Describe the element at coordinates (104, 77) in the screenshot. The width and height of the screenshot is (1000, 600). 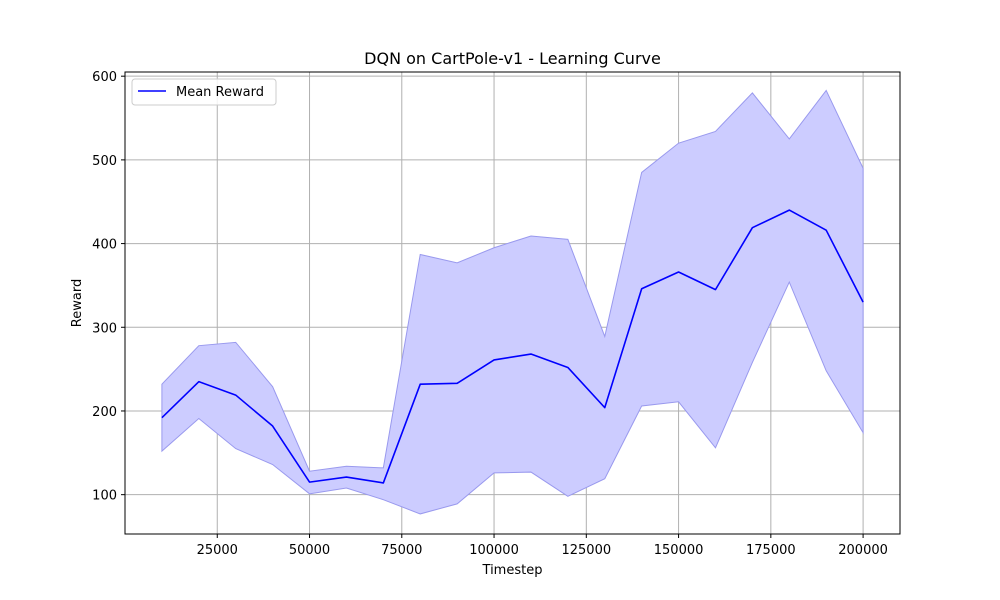
I see `y-tick-label: 600` at that location.